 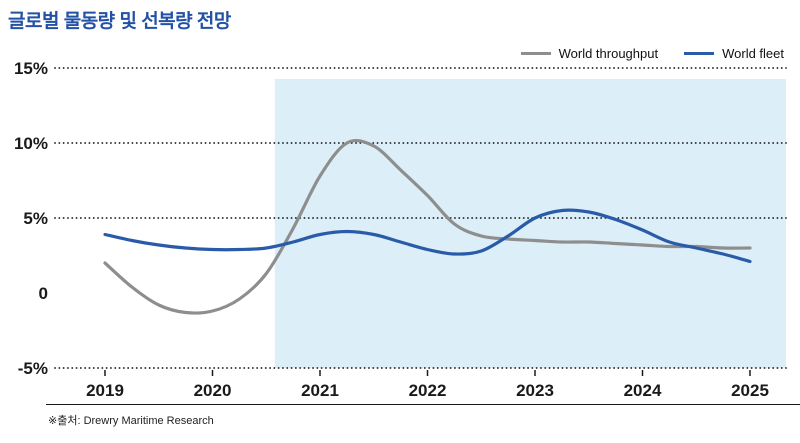 What do you see at coordinates (643, 390) in the screenshot?
I see `x-axis-label-2024: 2024` at bounding box center [643, 390].